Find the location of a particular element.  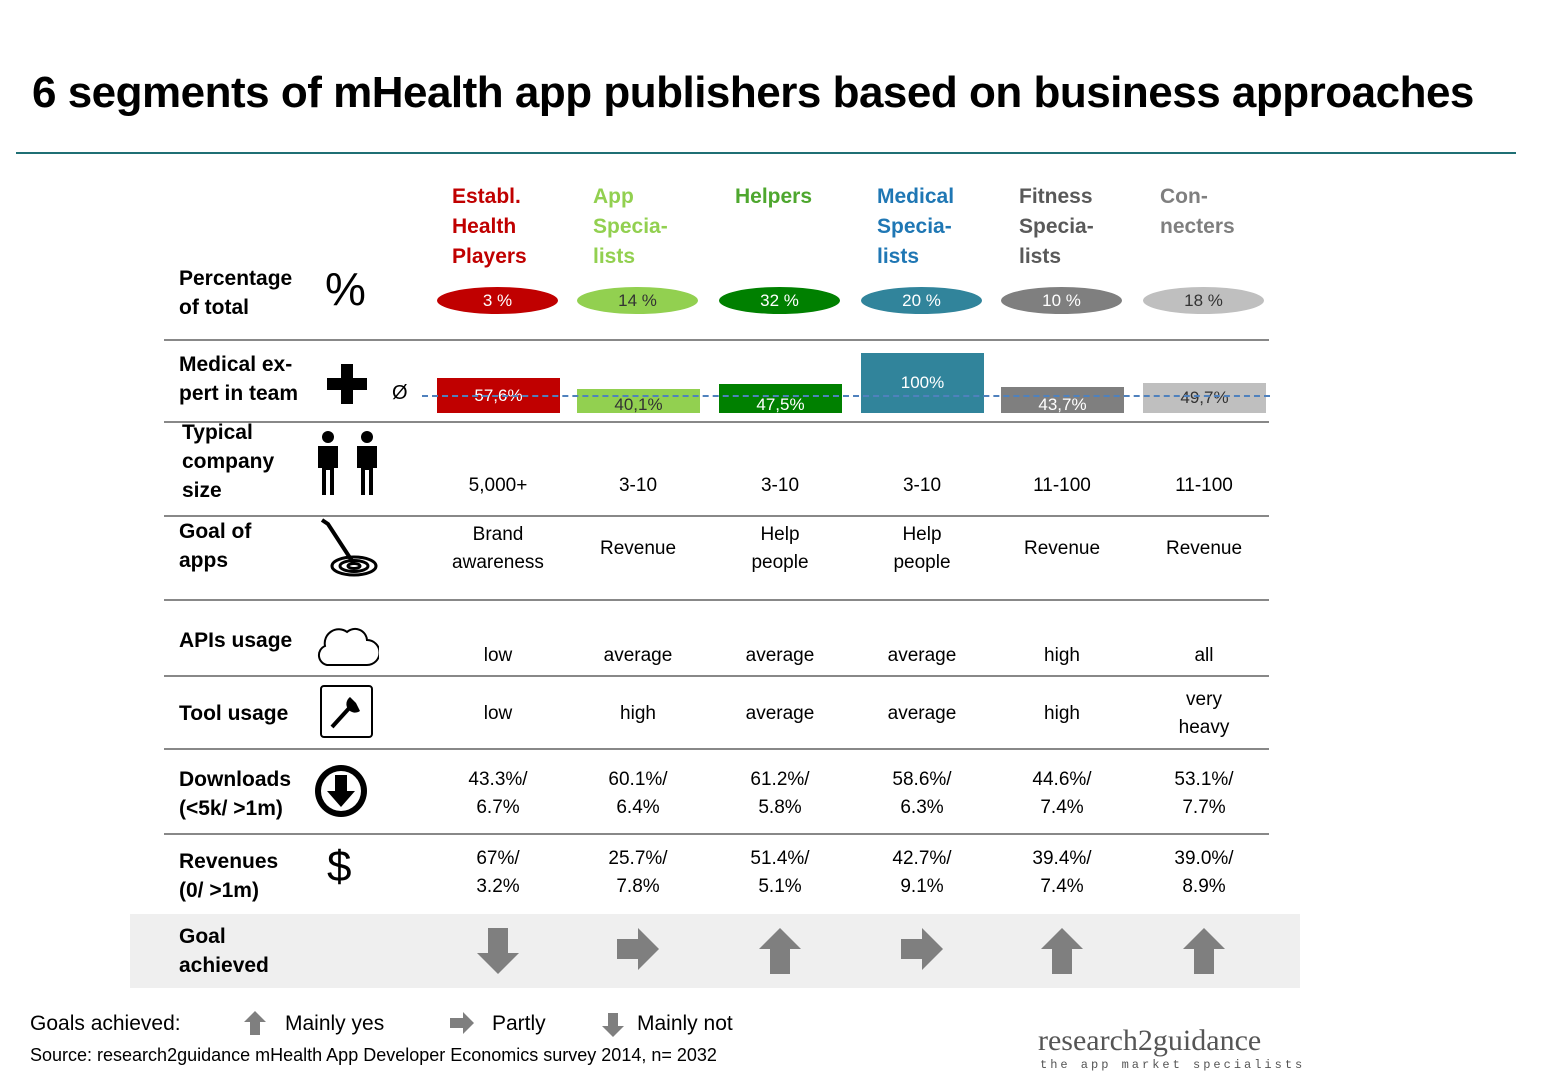

medical-bar: 100% is located at coordinates (922, 383).